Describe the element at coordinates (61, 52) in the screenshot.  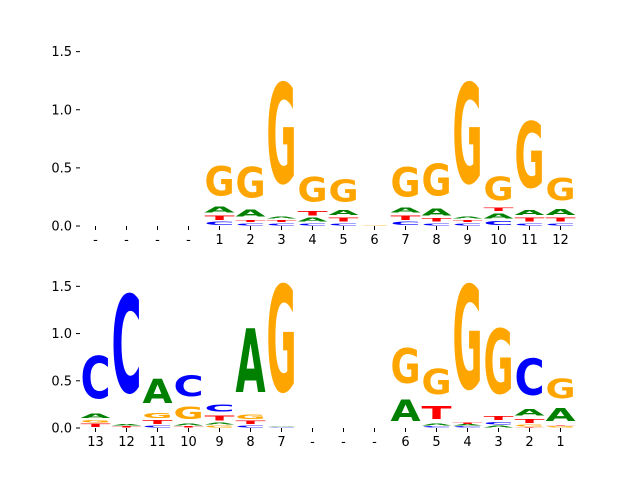
I see `y-tick-label: 1.5` at that location.